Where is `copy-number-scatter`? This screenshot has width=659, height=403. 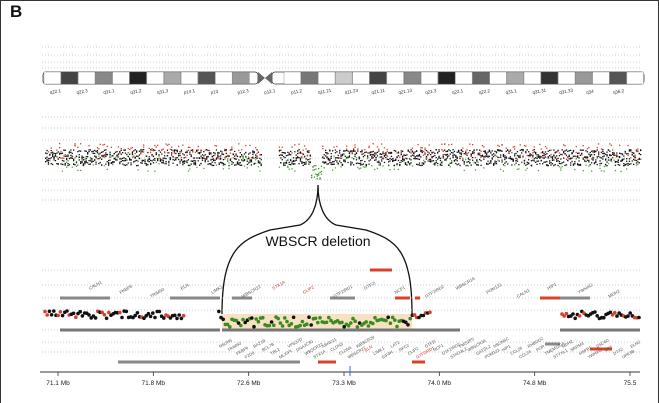
copy-number-scatter is located at coordinates (343, 161).